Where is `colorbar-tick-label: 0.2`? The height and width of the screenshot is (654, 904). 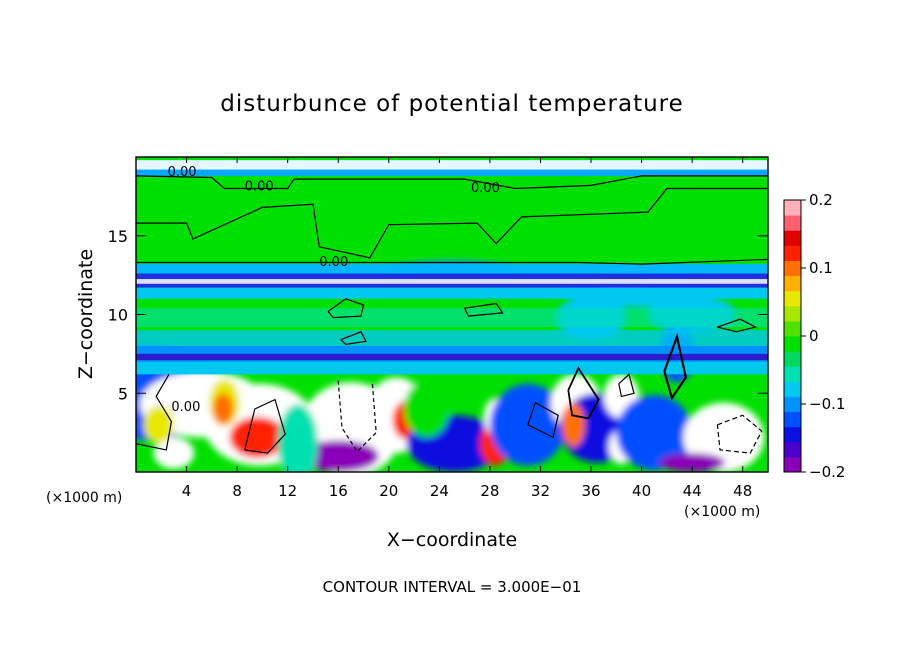
colorbar-tick-label: 0.2 is located at coordinates (821, 200).